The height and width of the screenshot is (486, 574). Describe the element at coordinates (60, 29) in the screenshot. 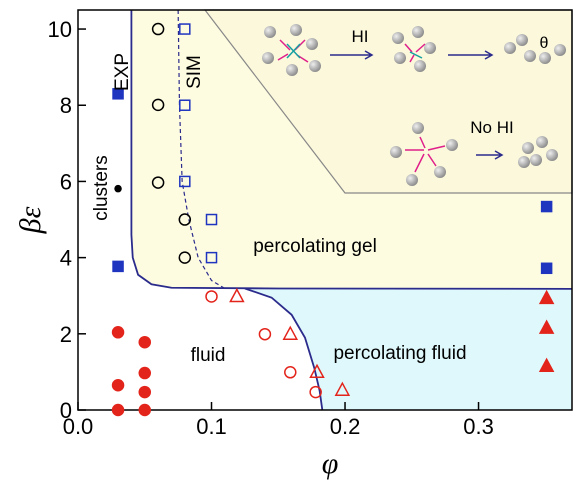

I see `y-tick-label: 10` at that location.